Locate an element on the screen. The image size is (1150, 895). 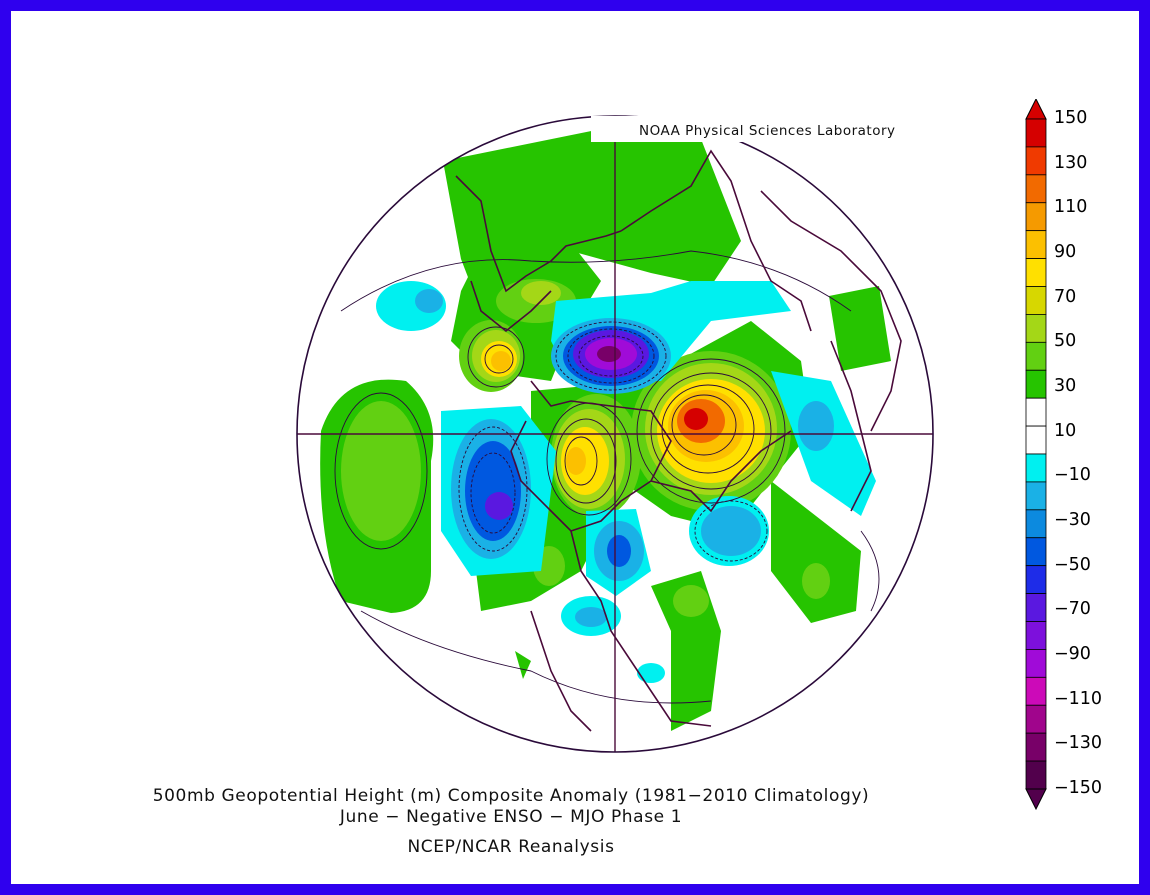
colorbar-tick-label: −150 is located at coordinates (1078, 788).